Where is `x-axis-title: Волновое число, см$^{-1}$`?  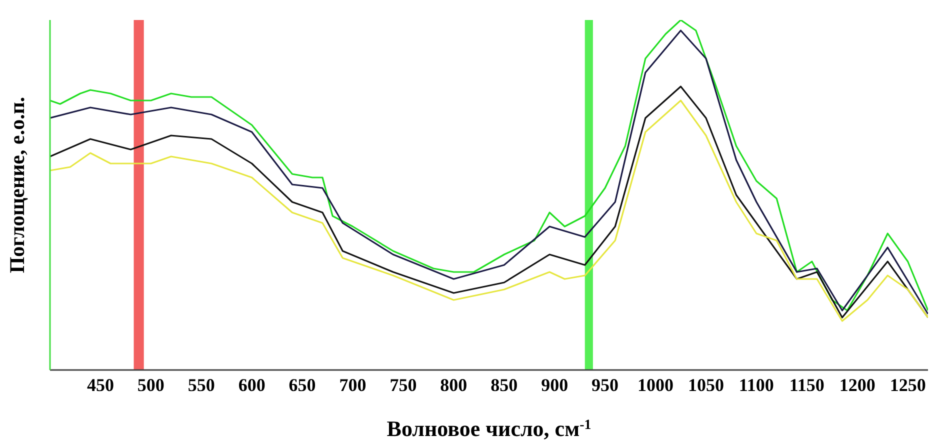 x-axis-title: Волновое число, см$^{-1}$ is located at coordinates (489, 428).